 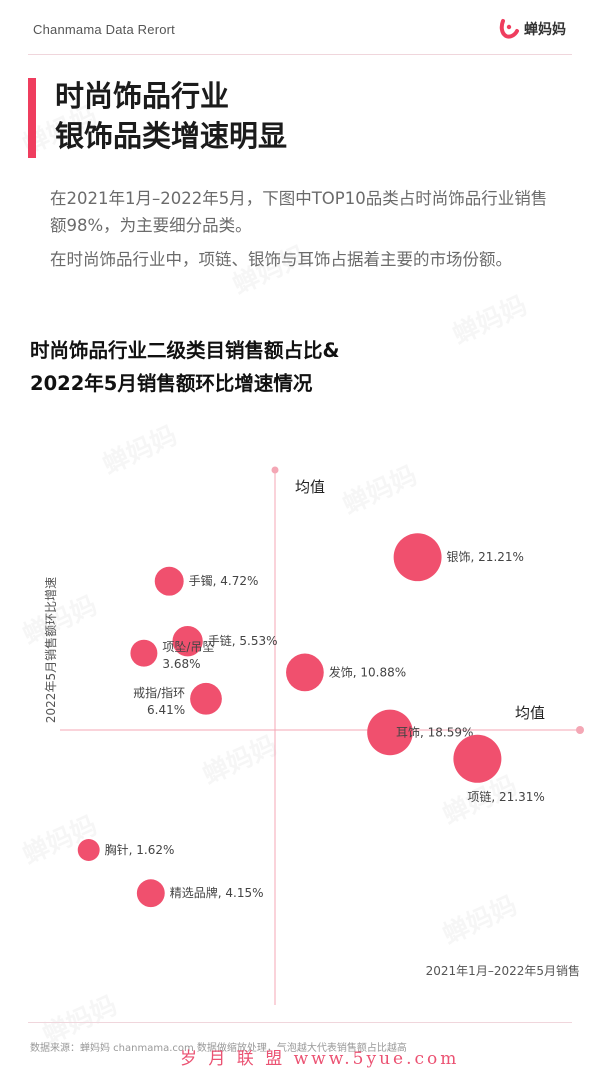 What do you see at coordinates (580, 730) in the screenshot?
I see `x-axis-end-dot` at bounding box center [580, 730].